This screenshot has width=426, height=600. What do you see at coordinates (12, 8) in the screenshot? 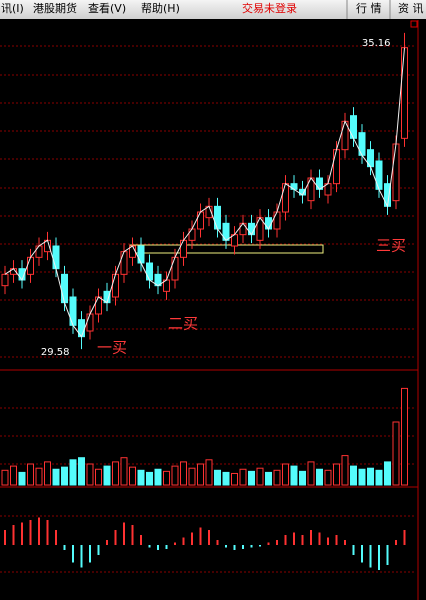
I see `menu-item: 讯(I)` at bounding box center [12, 8].